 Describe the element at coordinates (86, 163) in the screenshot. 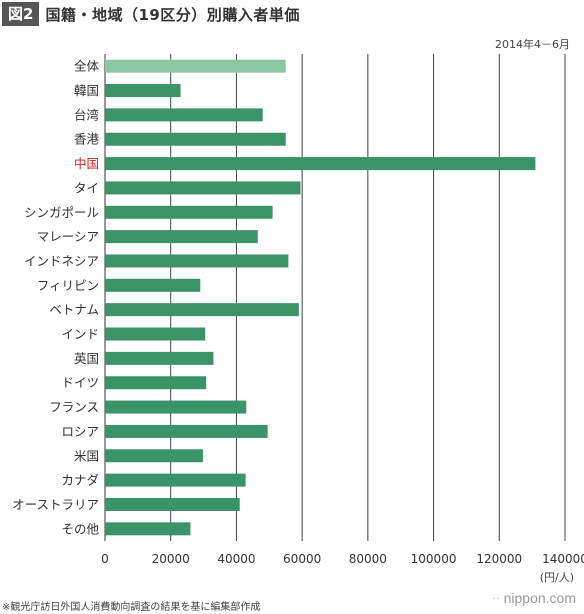

I see `category-label: 中国` at that location.